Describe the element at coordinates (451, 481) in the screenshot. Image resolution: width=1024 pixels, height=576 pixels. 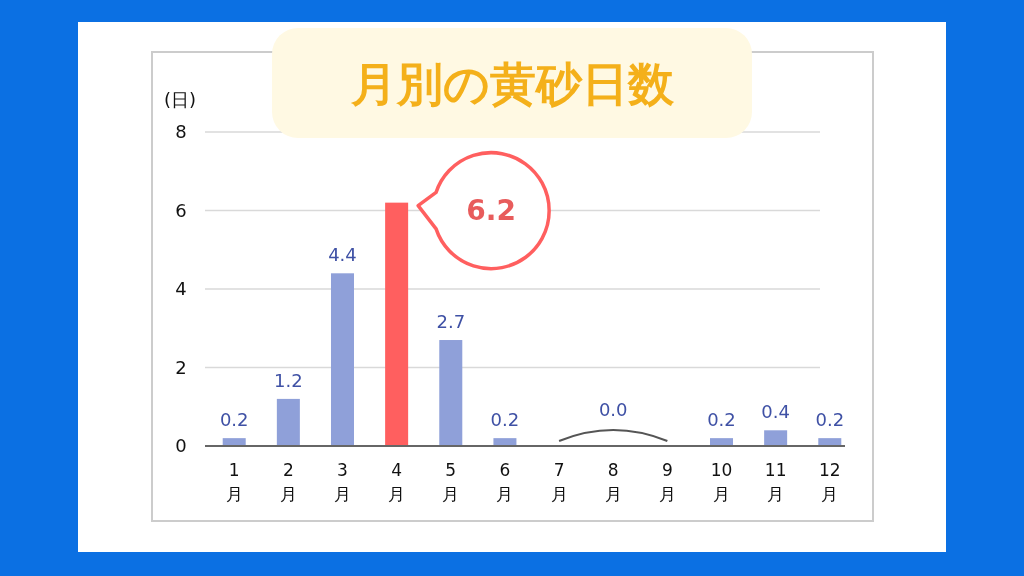
I see `x-tick-label: 5 月` at that location.